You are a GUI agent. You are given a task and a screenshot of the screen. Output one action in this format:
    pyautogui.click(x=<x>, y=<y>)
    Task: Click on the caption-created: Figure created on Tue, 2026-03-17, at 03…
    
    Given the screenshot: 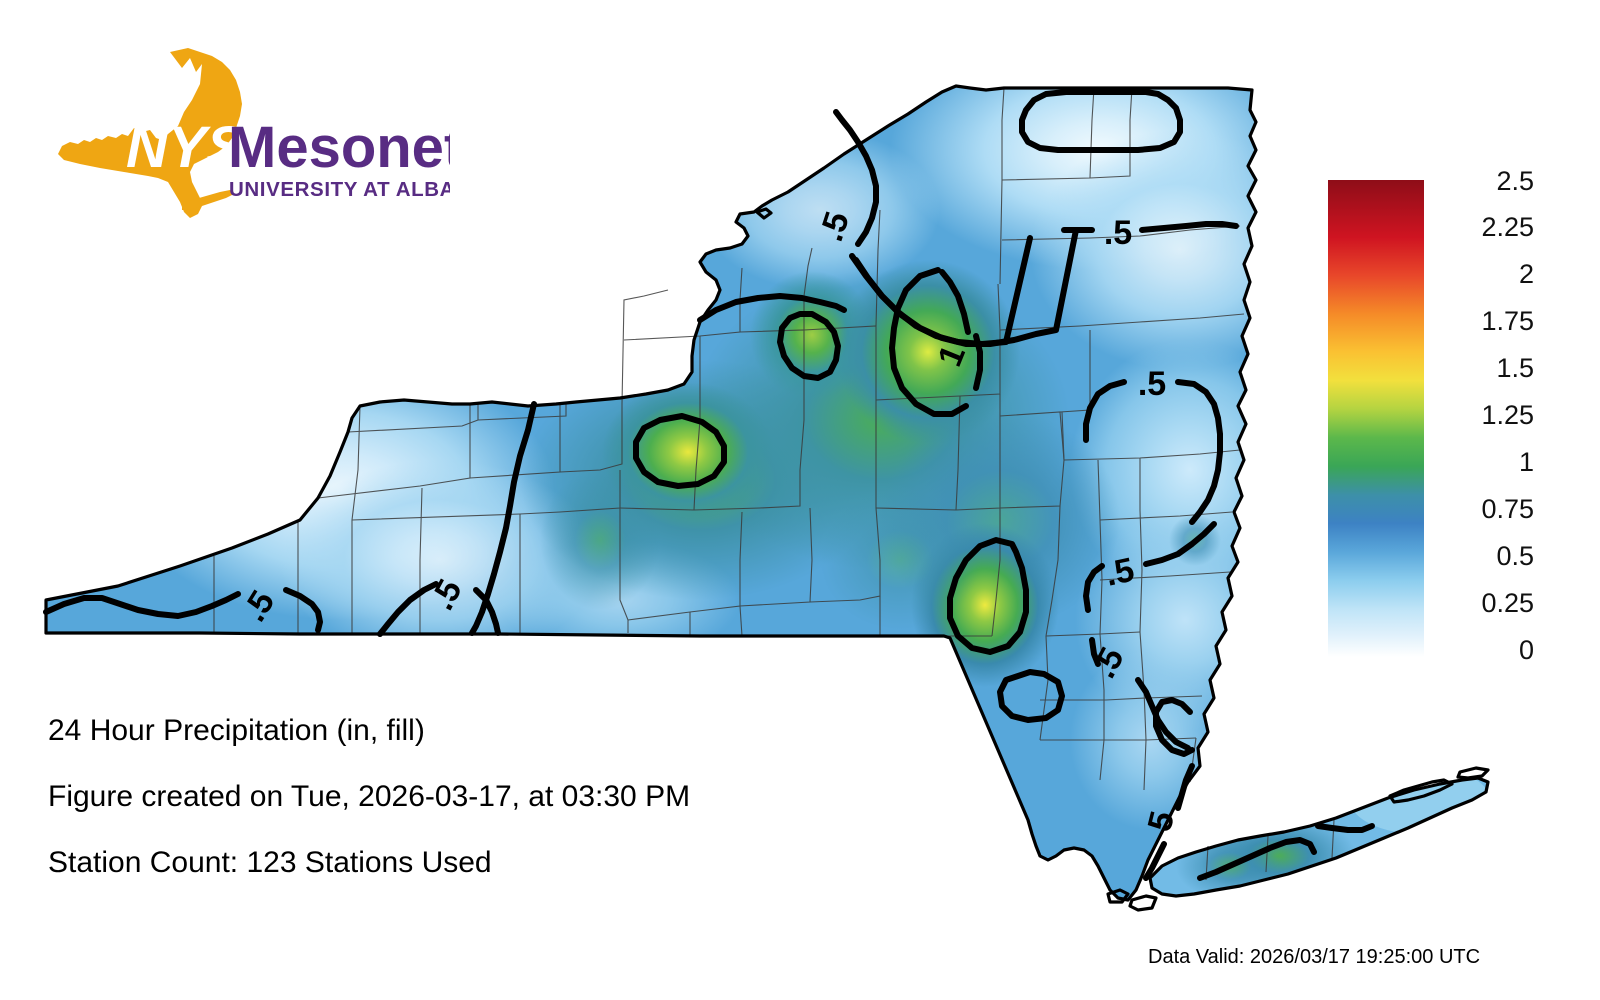 What is the action you would take?
    pyautogui.click(x=369, y=796)
    